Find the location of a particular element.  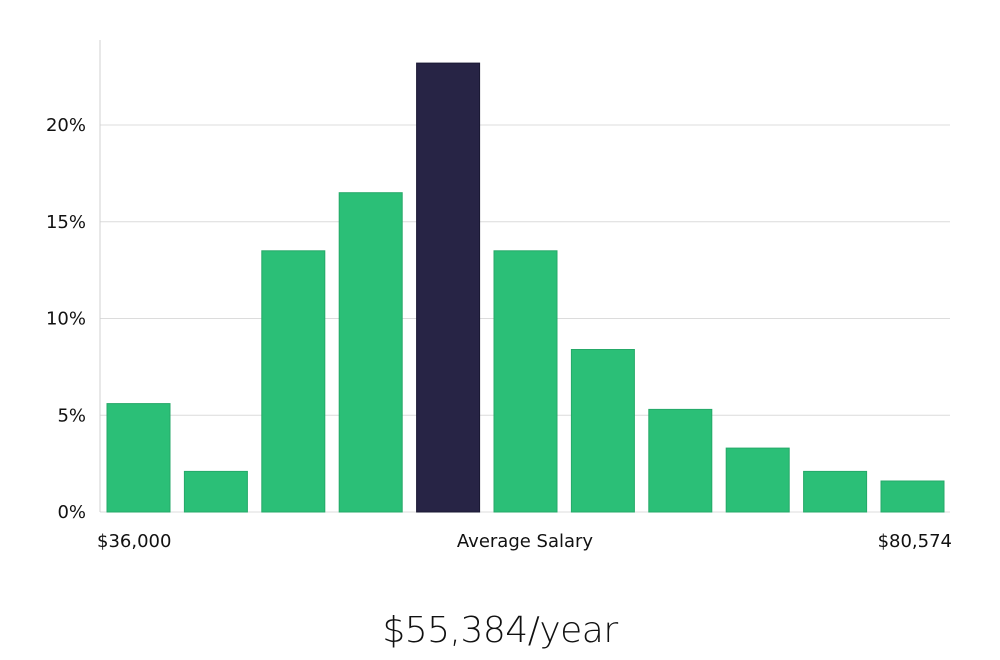

average-salary-bar is located at coordinates (448, 287).